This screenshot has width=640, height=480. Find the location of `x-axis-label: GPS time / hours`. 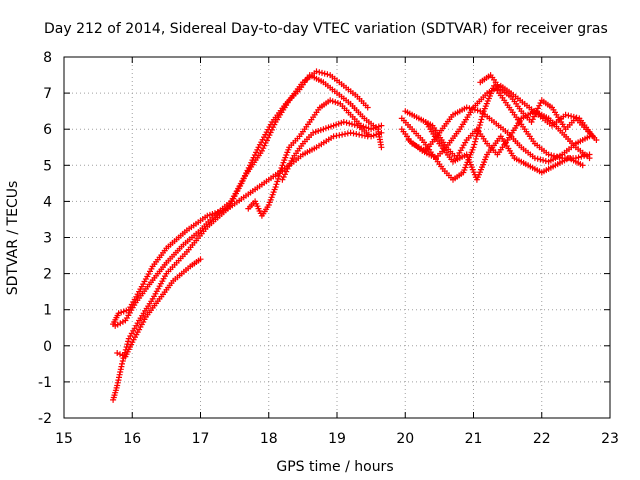

x-axis-label: GPS time / hours is located at coordinates (334, 467).